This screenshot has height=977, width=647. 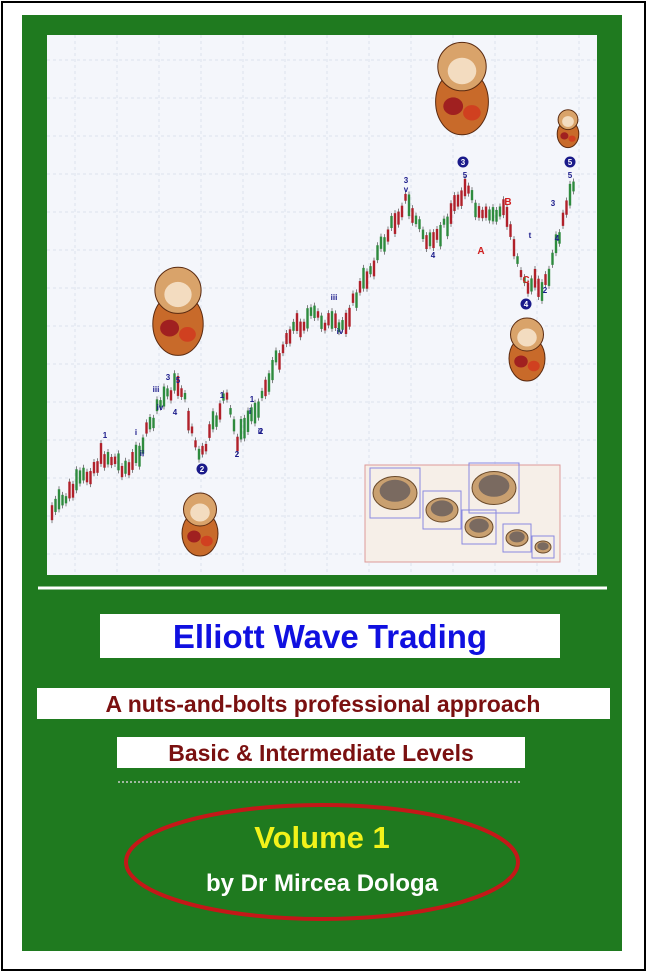 I want to click on wave-label: B, so click(x=507, y=202).